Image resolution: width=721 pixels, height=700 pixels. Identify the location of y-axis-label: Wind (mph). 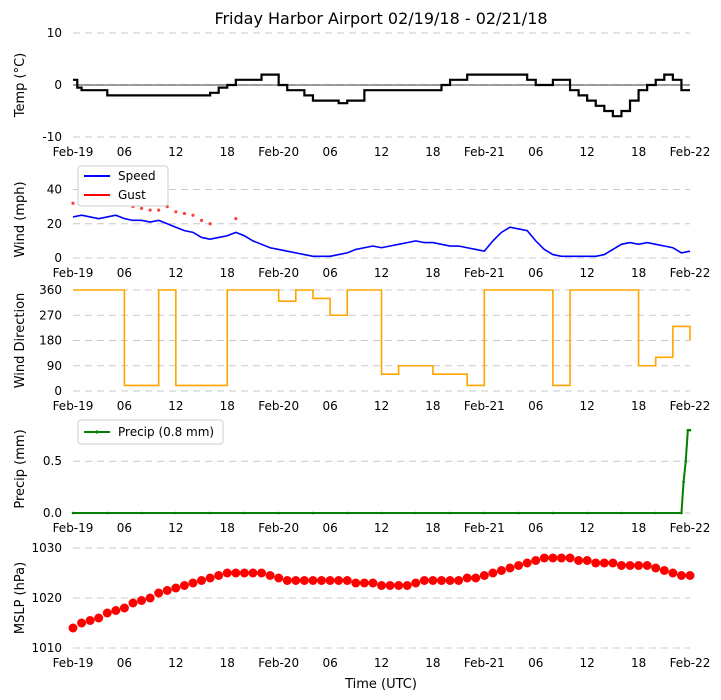
(20, 219).